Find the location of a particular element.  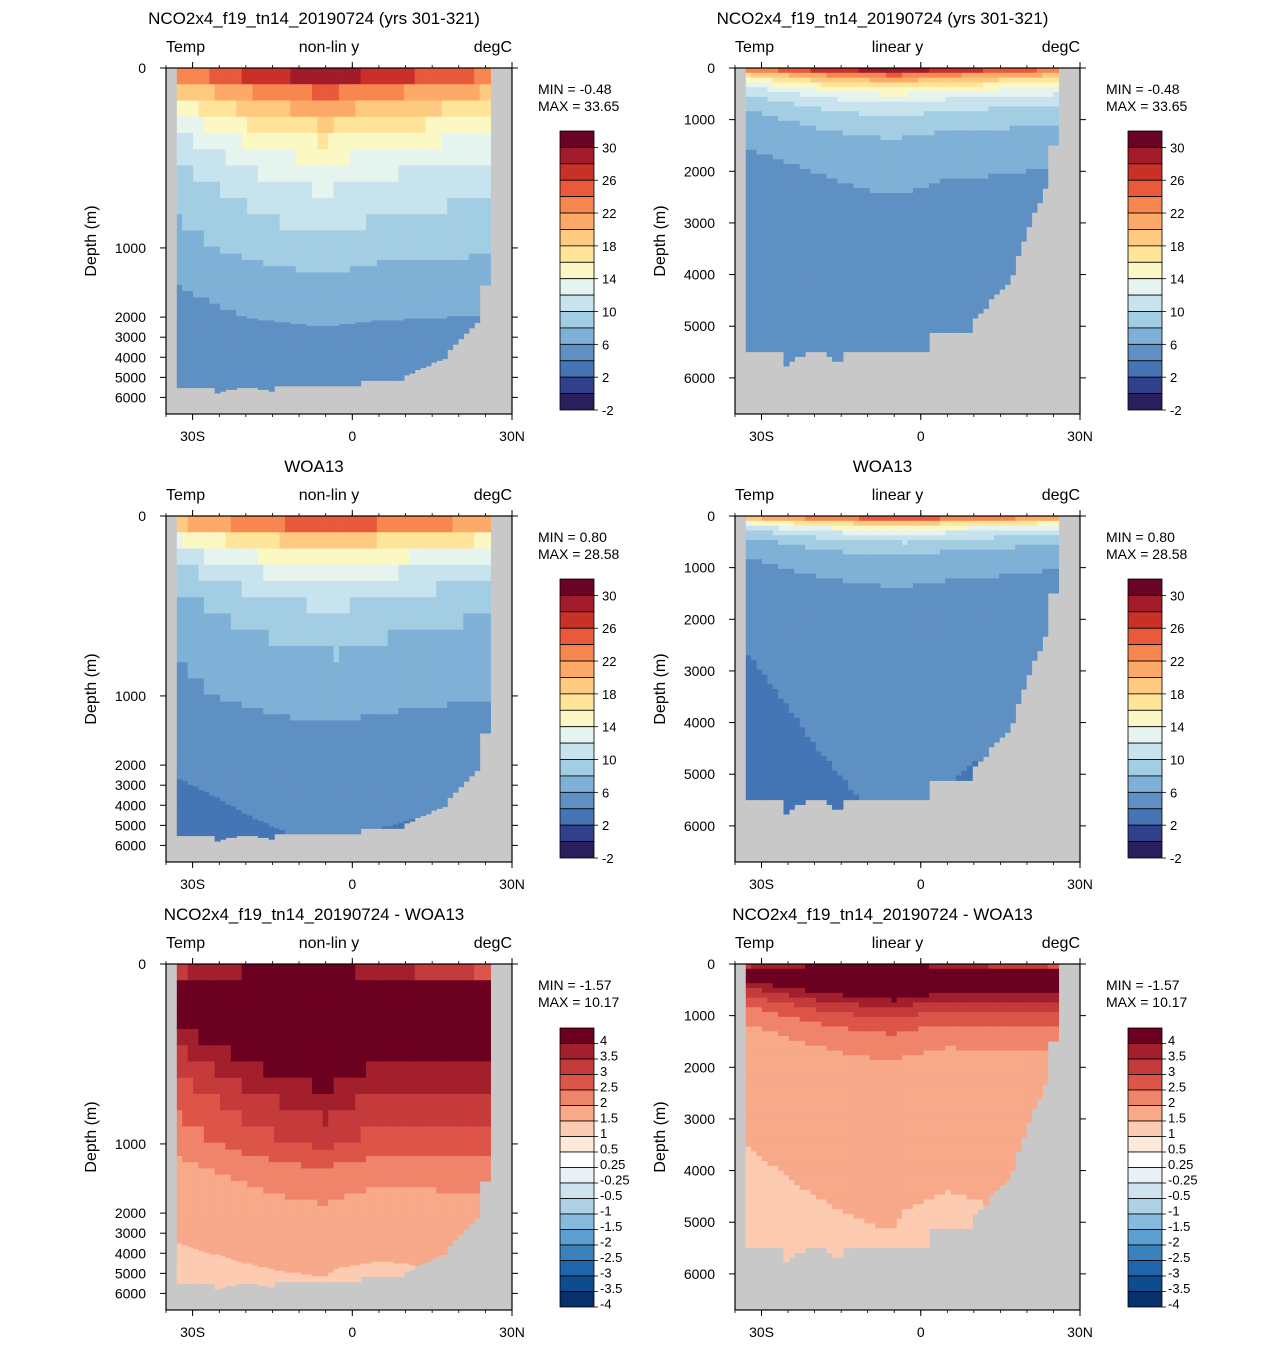

colorbar-label: 1.5 is located at coordinates (609, 1117).